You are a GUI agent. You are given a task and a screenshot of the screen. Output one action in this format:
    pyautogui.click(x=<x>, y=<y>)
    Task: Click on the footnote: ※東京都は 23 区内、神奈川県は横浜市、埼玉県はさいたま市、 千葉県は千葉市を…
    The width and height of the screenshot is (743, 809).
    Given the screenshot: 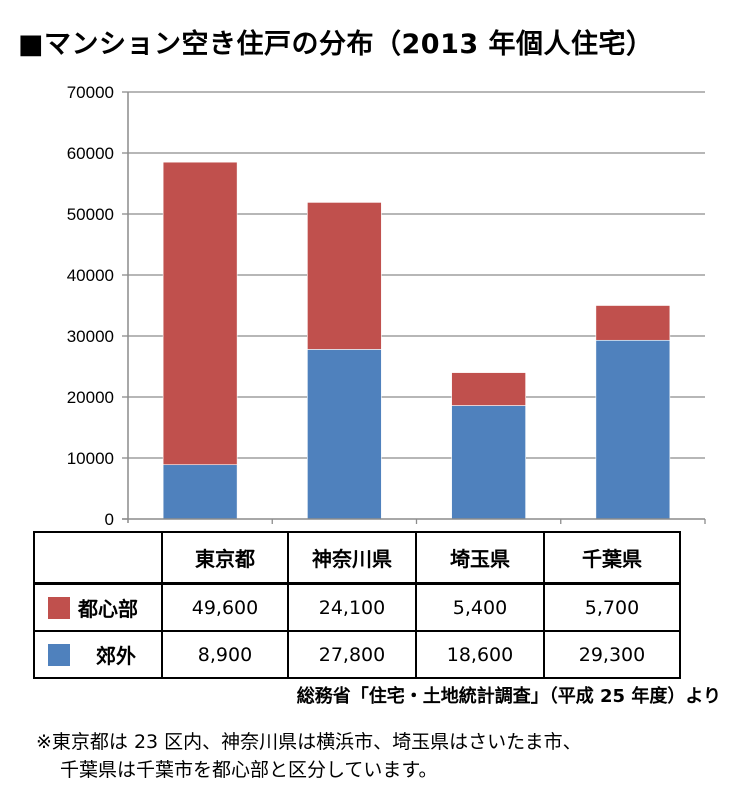 What is the action you would take?
    pyautogui.click(x=309, y=756)
    